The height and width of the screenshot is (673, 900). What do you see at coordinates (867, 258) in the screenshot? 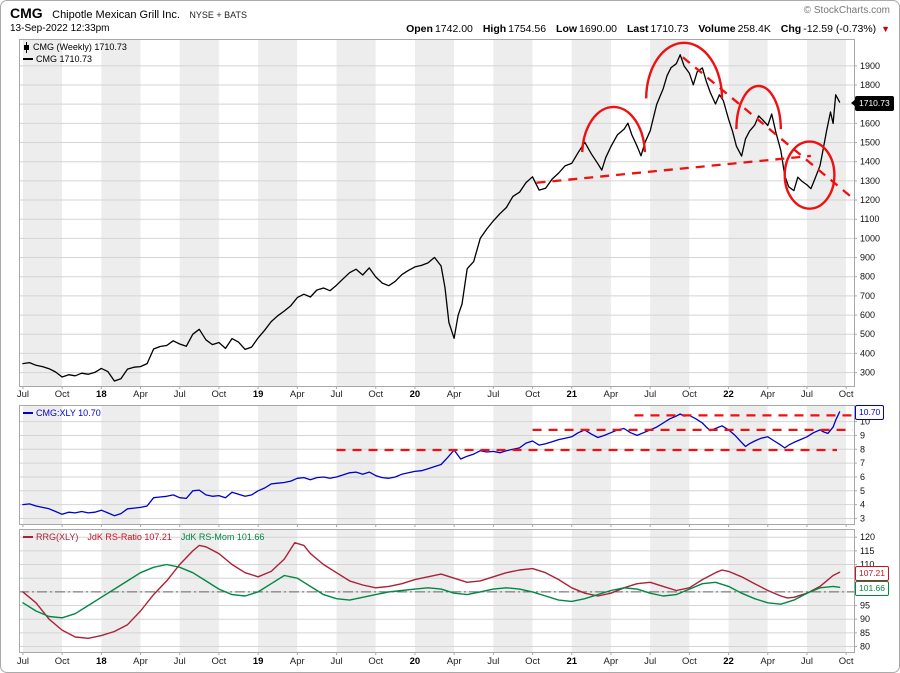
I see `y-axis-label: 900` at bounding box center [867, 258].